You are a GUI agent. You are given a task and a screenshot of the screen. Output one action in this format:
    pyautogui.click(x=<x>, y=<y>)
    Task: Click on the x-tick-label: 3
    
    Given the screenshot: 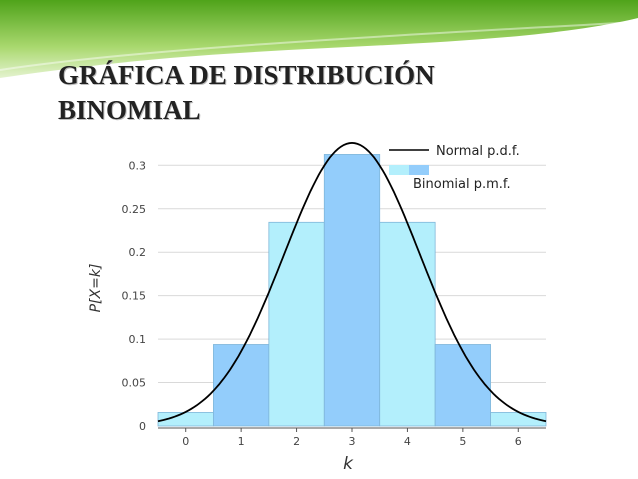 What is the action you would take?
    pyautogui.click(x=352, y=441)
    